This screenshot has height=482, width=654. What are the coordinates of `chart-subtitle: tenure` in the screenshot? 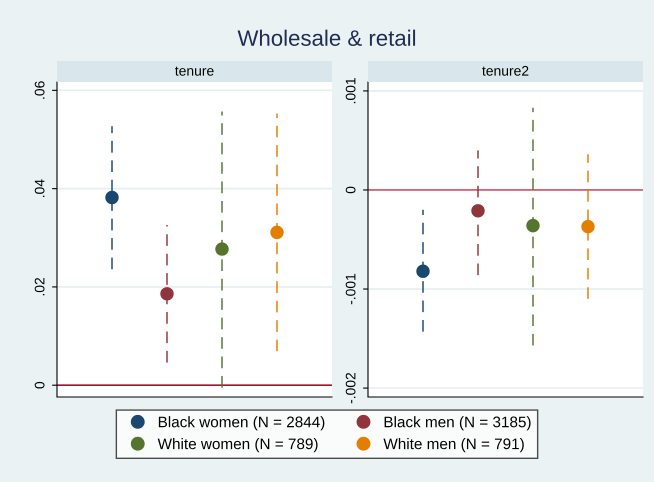 It's located at (194, 71).